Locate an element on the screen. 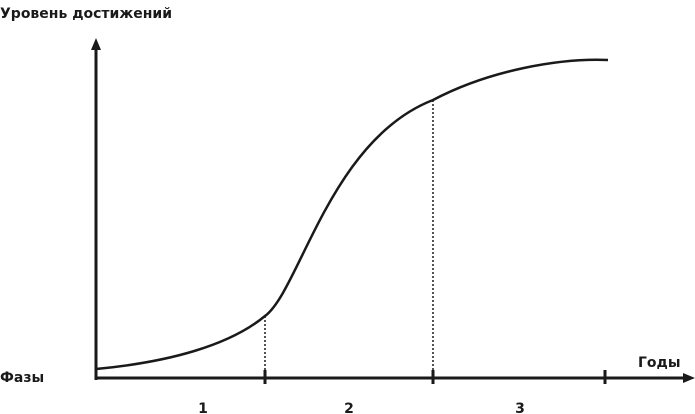  phase-number: 2 is located at coordinates (349, 407).